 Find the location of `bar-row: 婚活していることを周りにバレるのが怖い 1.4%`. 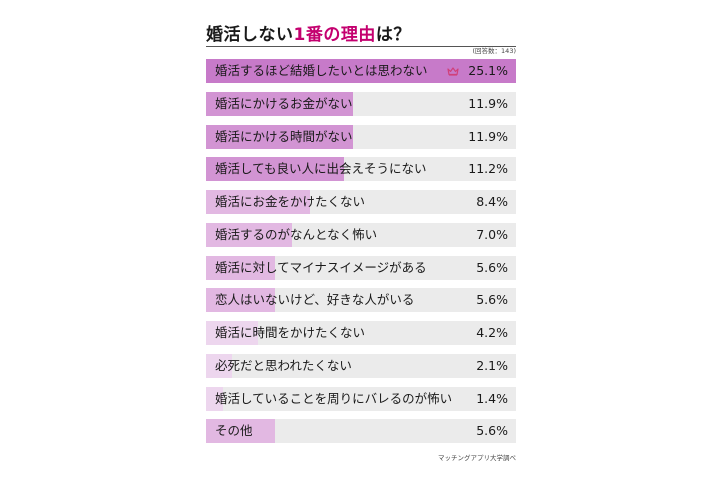

bar-row: 婚活していることを周りにバレるのが怖い 1.4% is located at coordinates (361, 398).